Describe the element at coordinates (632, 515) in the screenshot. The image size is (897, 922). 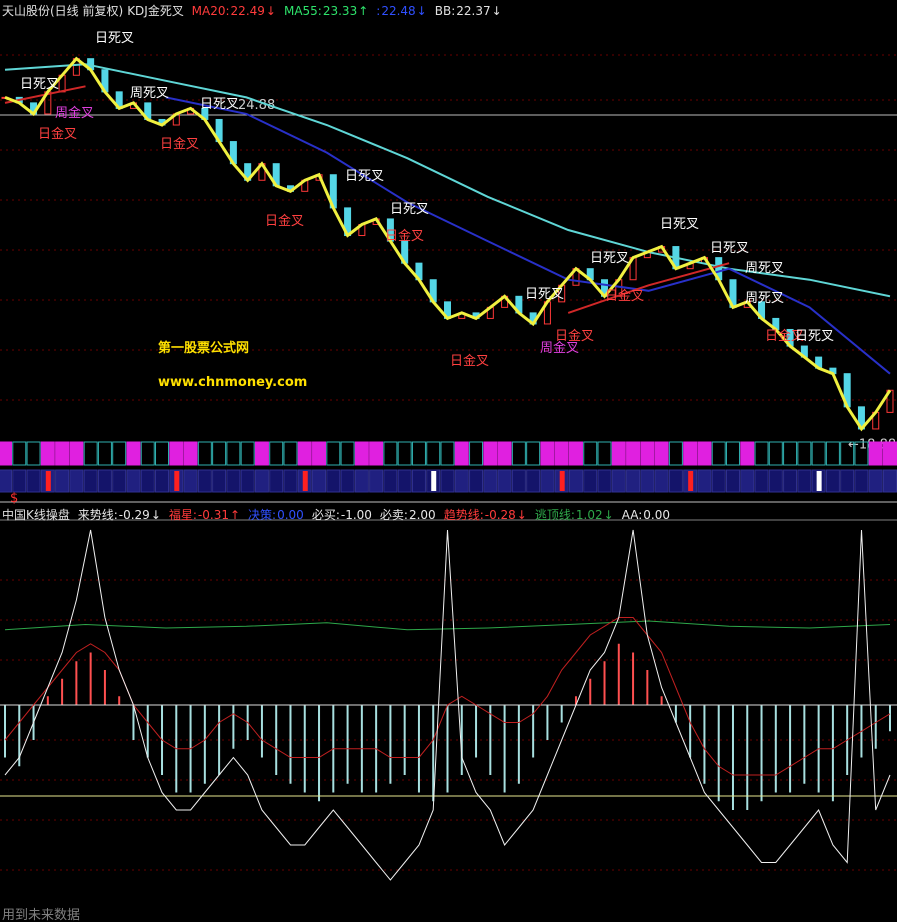
I see `field-name: AA:` at that location.